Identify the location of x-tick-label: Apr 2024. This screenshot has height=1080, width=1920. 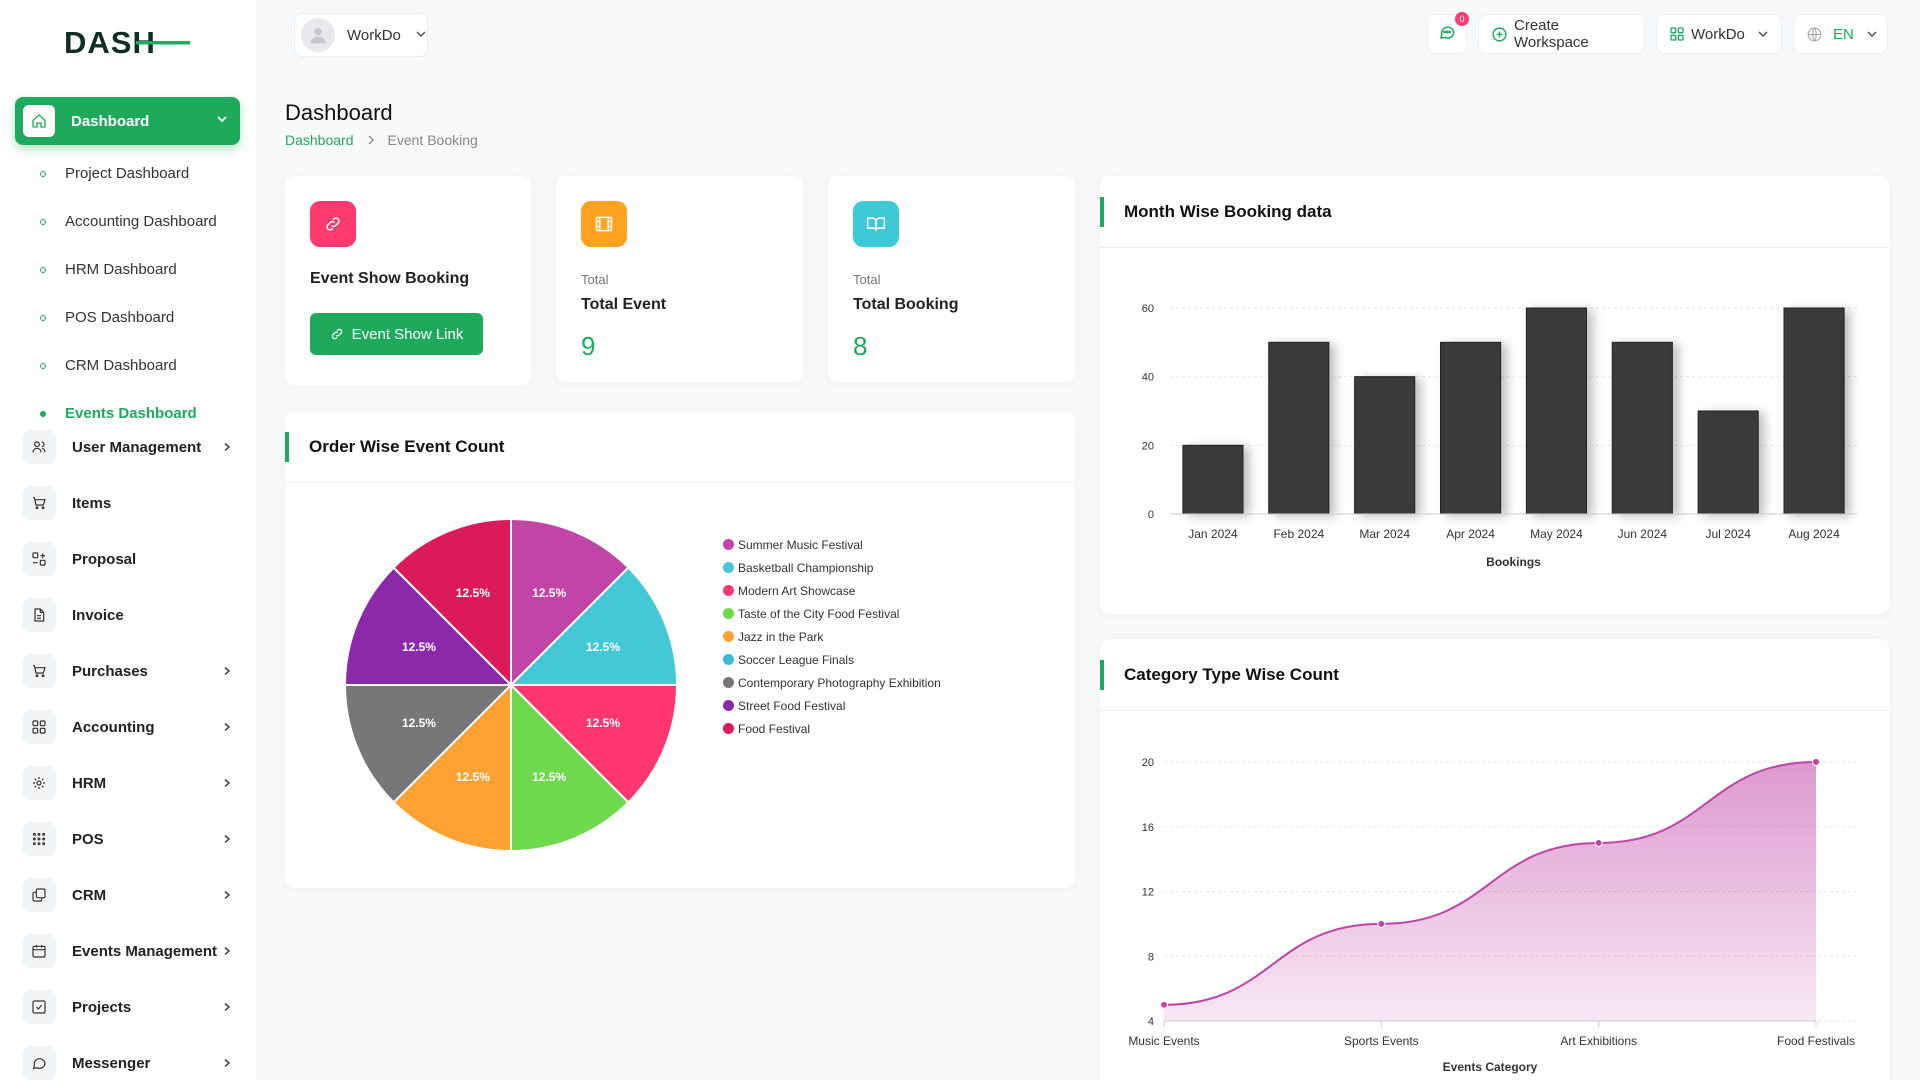
(1470, 534).